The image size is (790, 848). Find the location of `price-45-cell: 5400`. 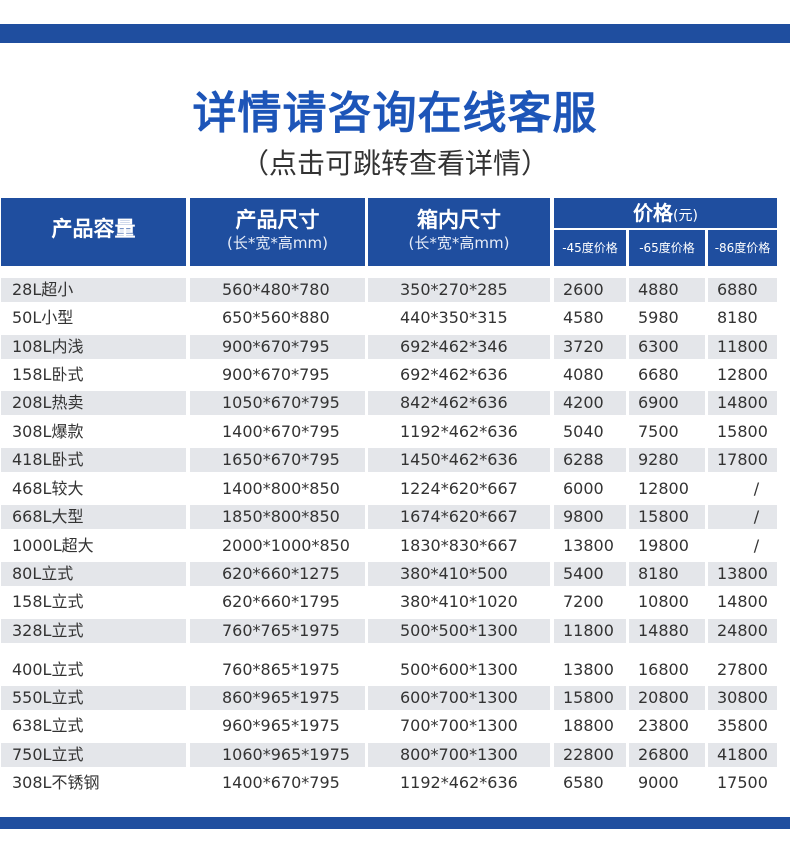

price-45-cell: 5400 is located at coordinates (590, 574).